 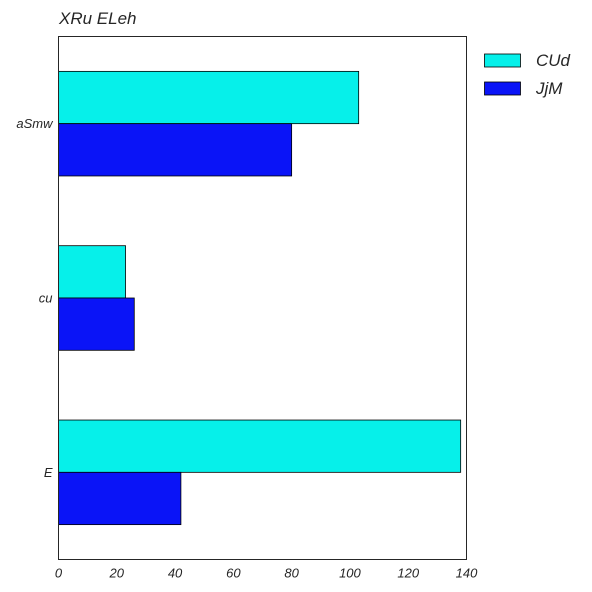 What do you see at coordinates (96, 324) in the screenshot?
I see `bar-JjM-cu` at bounding box center [96, 324].